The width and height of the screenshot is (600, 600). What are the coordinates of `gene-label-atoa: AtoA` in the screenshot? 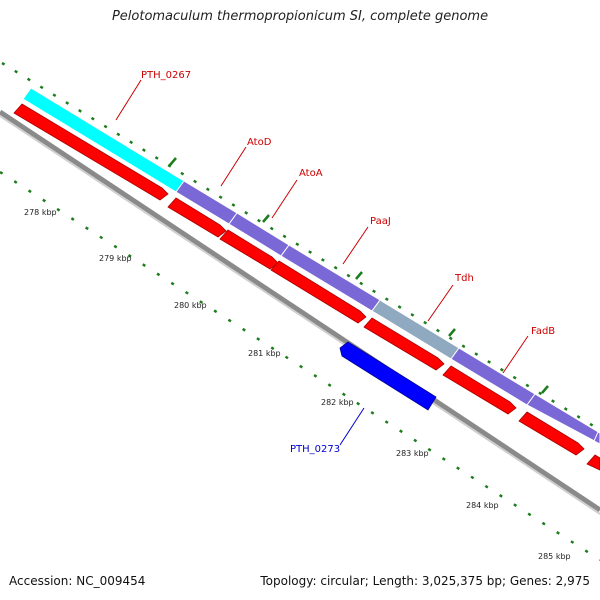 It's located at (311, 173).